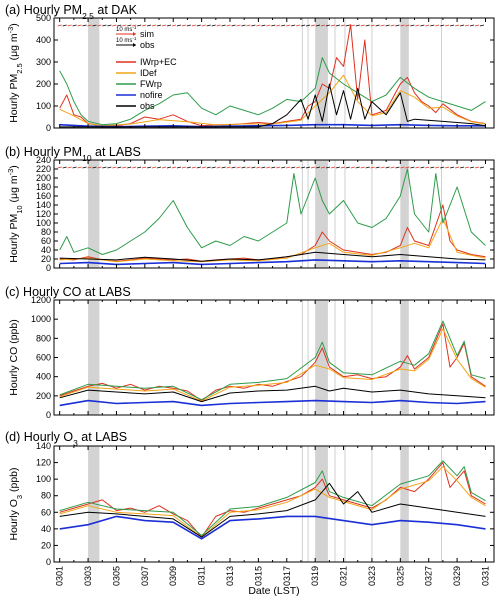  What do you see at coordinates (429, 576) in the screenshot?
I see `x-tick-label: 0327` at bounding box center [429, 576].